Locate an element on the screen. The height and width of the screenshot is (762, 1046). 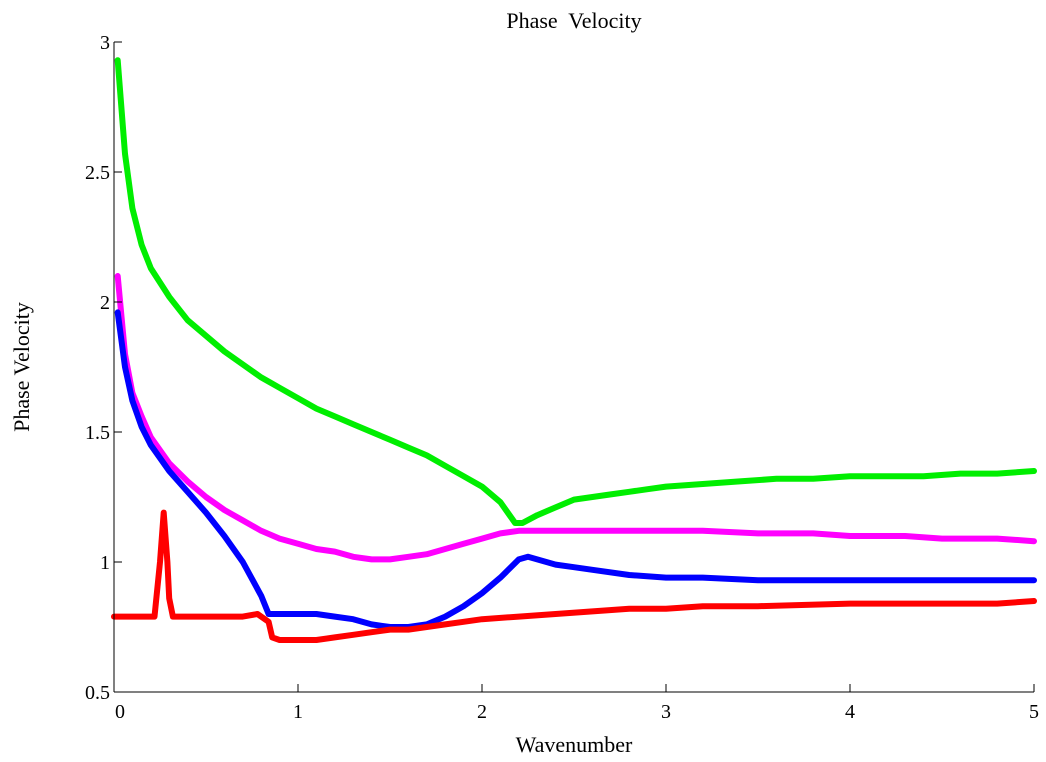
y-ticks: 0.5 1 1.5 2 2.5 3 is located at coordinates (103, 368).